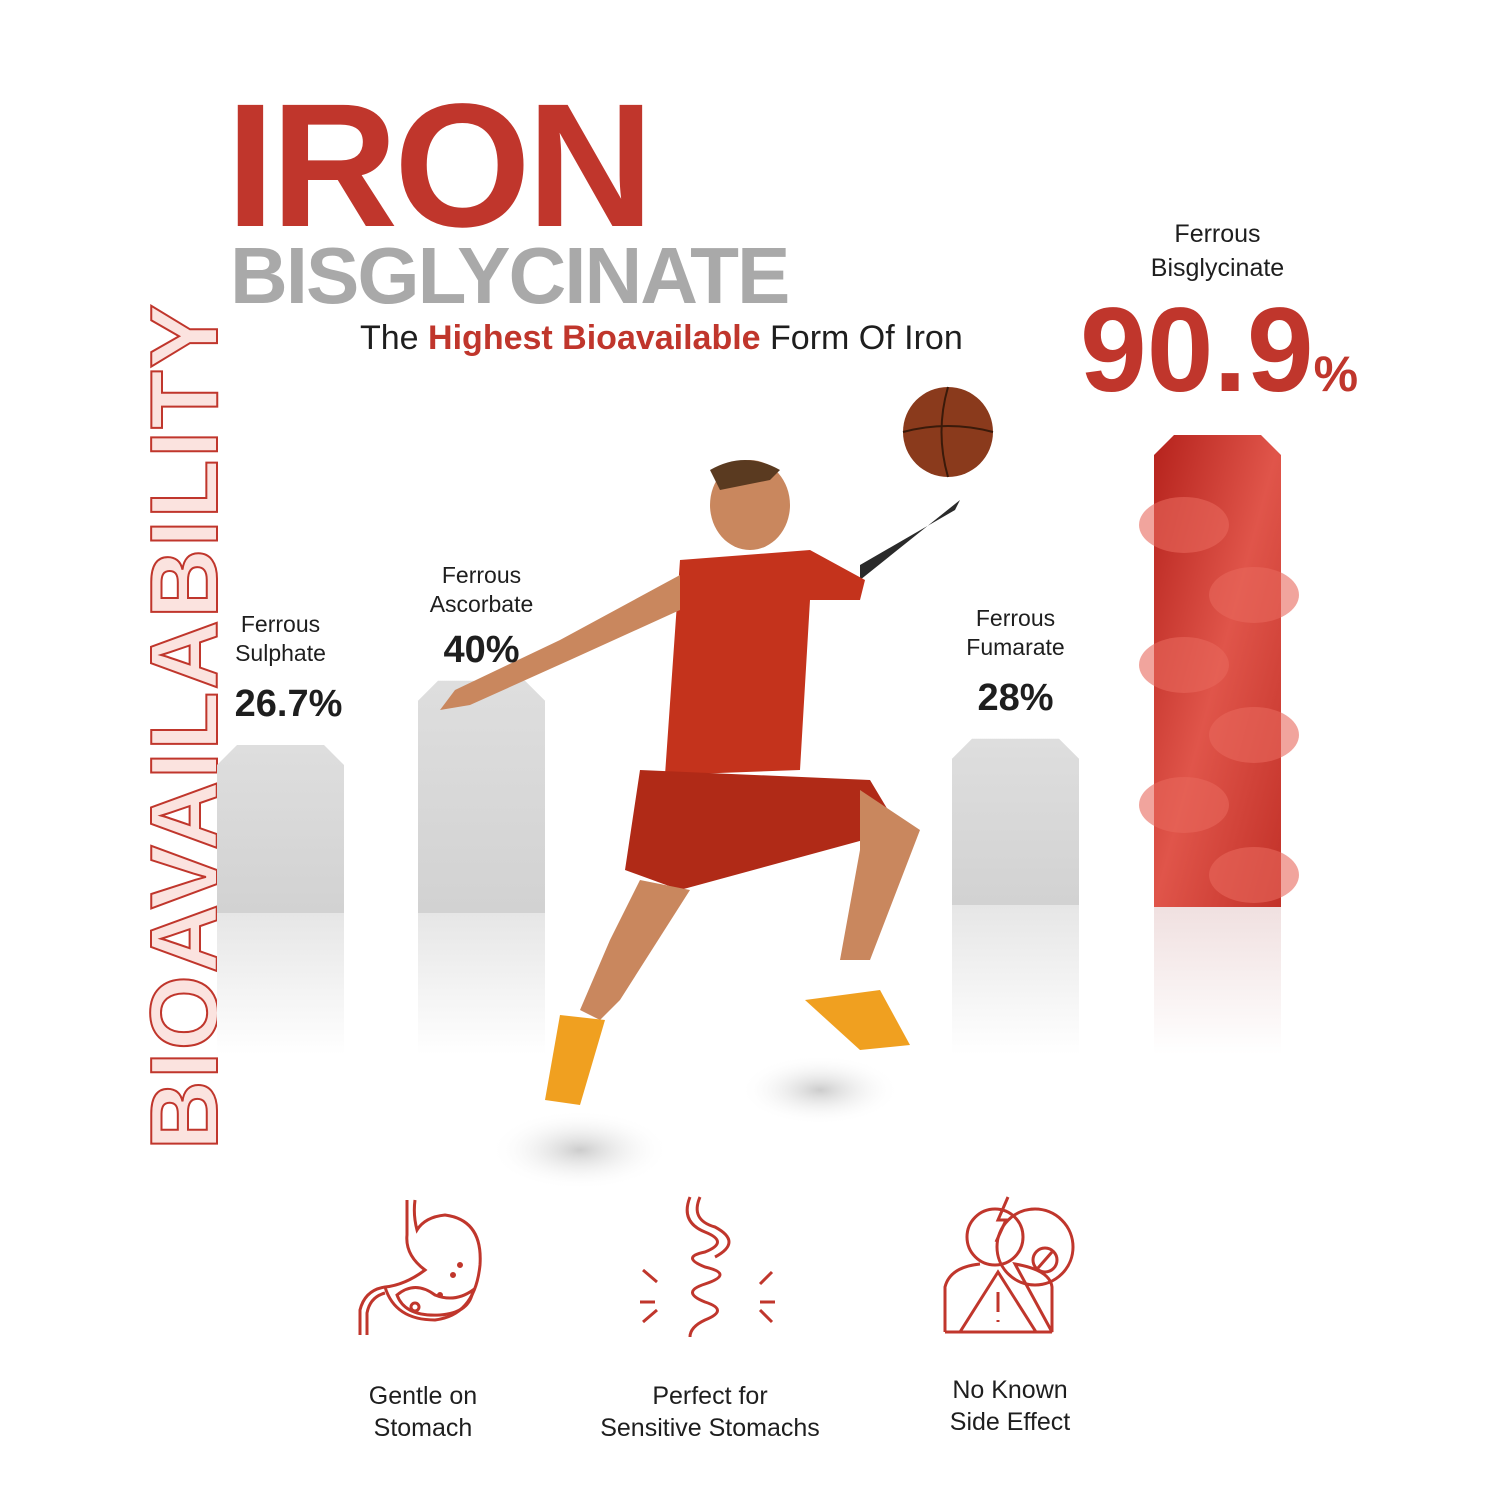  What do you see at coordinates (1009, 1265) in the screenshot?
I see `person-warning-icon` at bounding box center [1009, 1265].